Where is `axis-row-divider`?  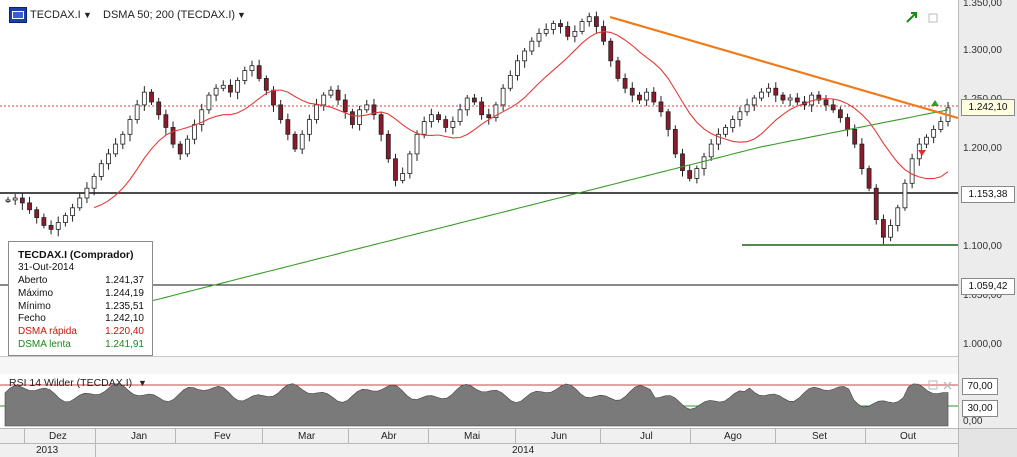 axis-row-divider is located at coordinates (479, 443).